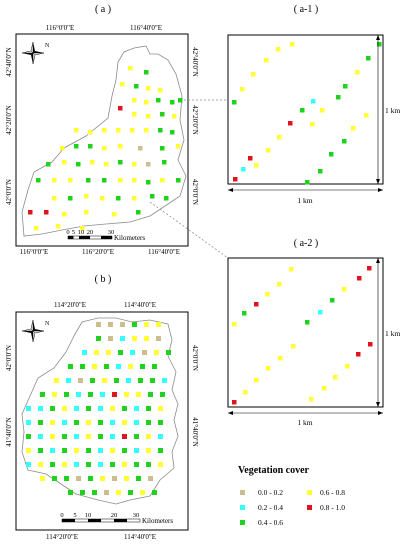 Image resolution: width=400 pixels, height=550 pixels. What do you see at coordinates (306, 243) in the screenshot?
I see `panel-a2-label: ( a-2 )` at bounding box center [306, 243].